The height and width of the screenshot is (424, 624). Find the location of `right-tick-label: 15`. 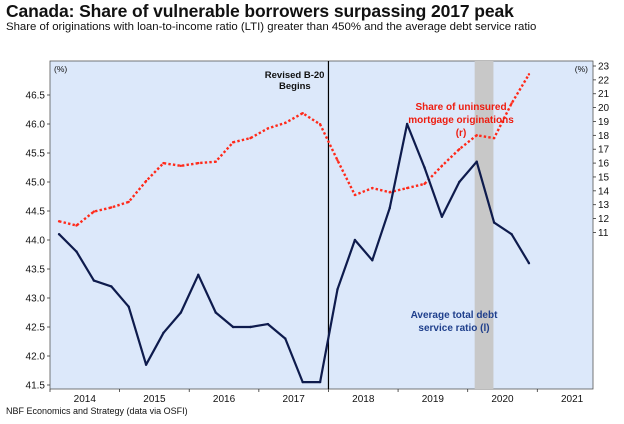

right-tick-label: 15 is located at coordinates (604, 177).